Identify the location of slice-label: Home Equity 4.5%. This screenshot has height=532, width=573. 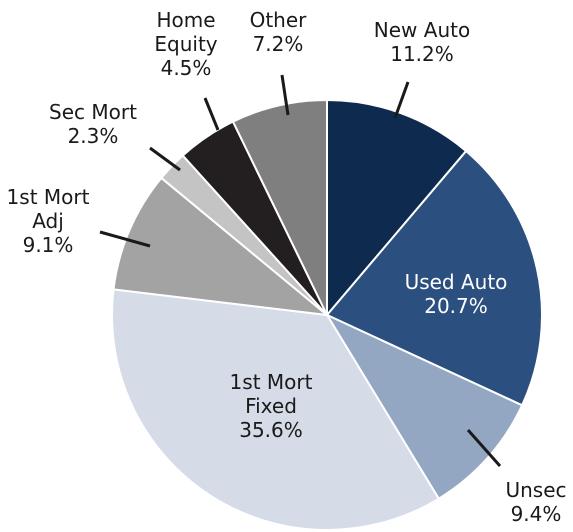
(185, 44).